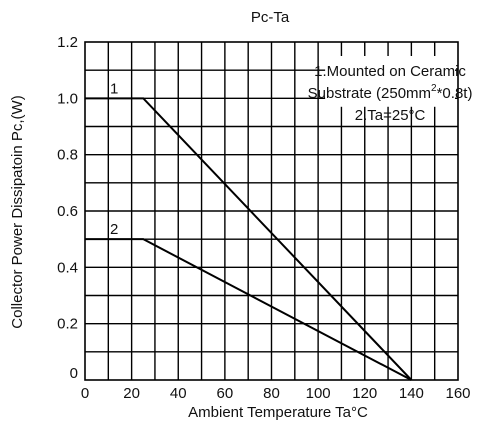 This screenshot has height=430, width=488. I want to click on x-tick-label: 40, so click(178, 393).